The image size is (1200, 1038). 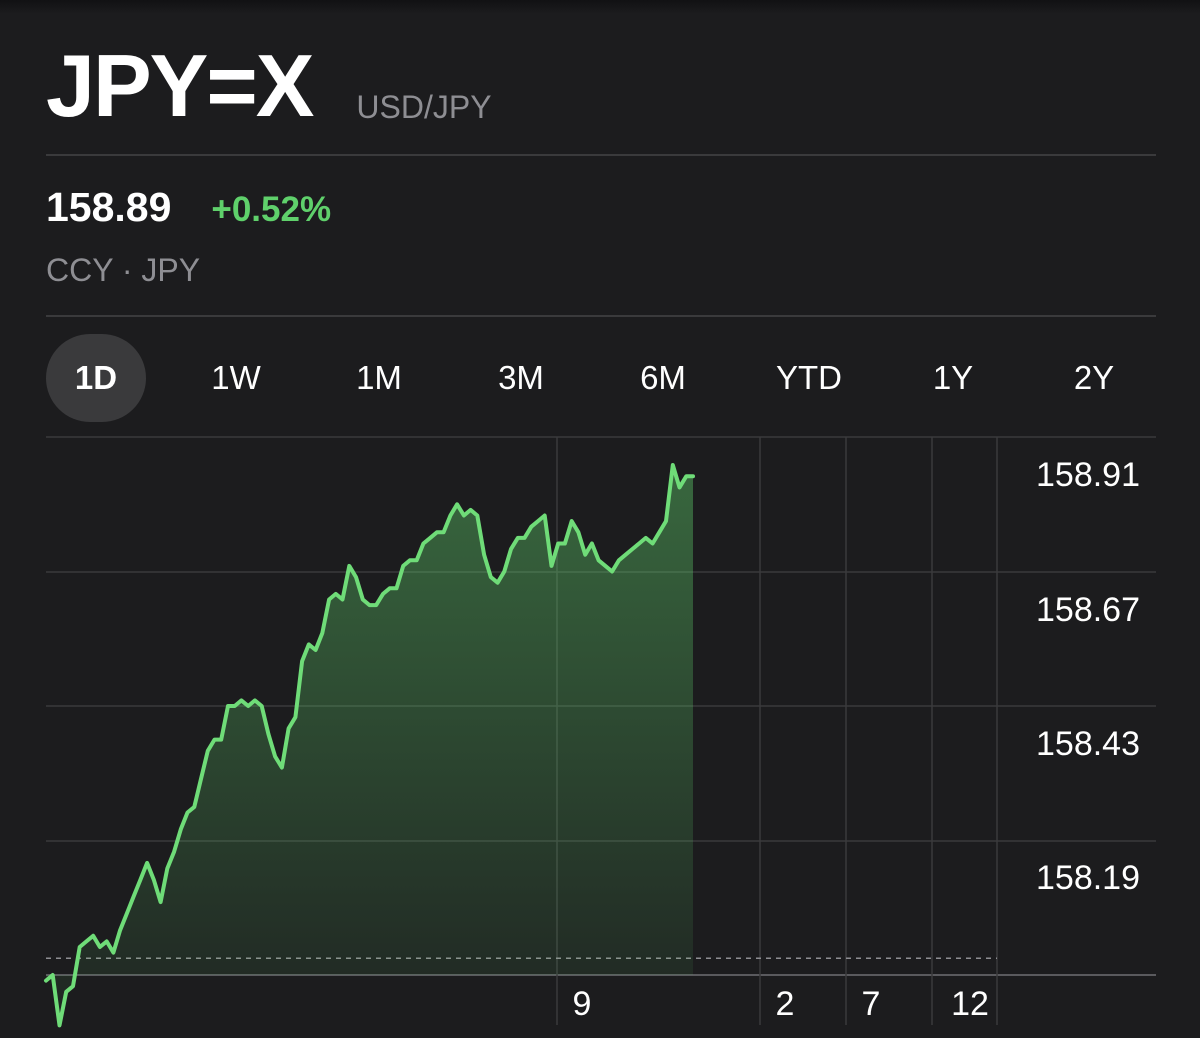 I want to click on x-tick-label: 7, so click(x=871, y=1004).